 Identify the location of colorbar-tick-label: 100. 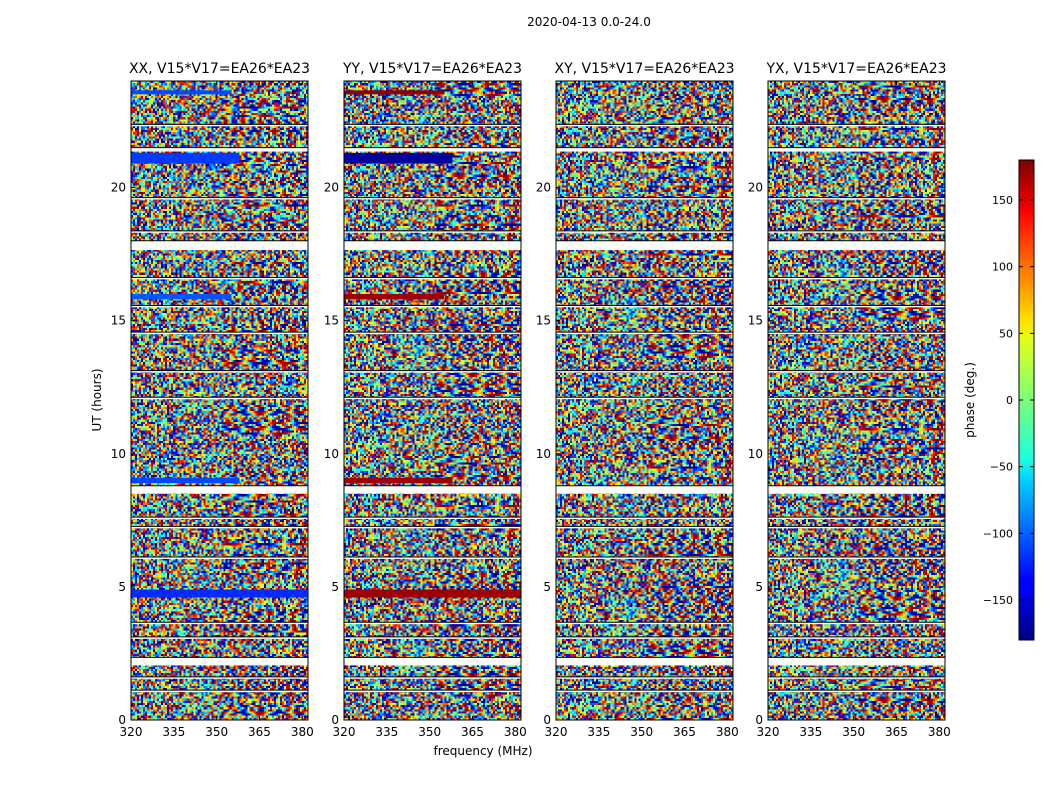
(1002, 267).